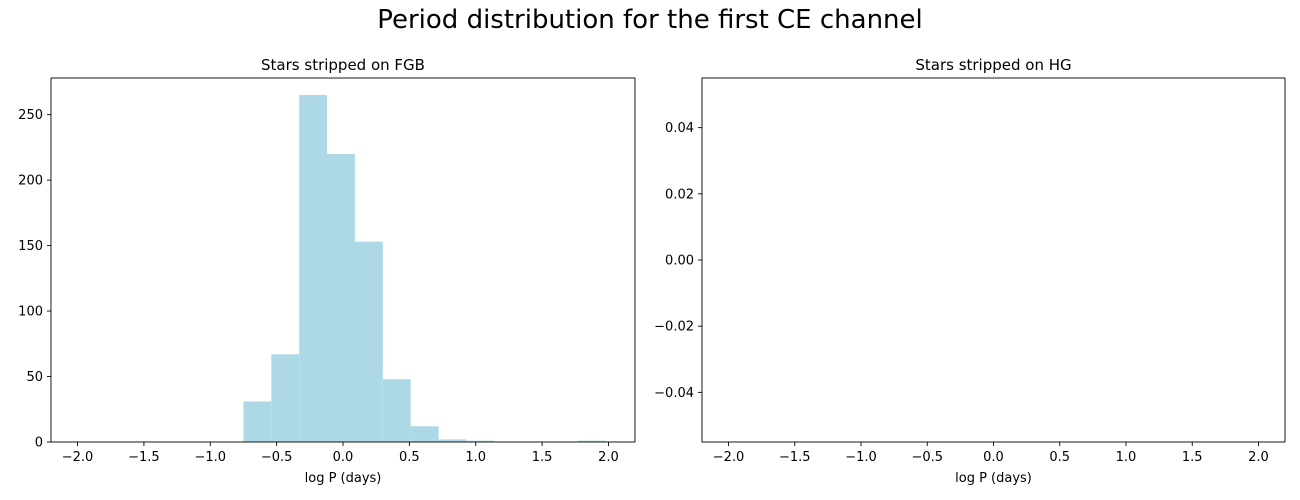  What do you see at coordinates (679, 261) in the screenshot?
I see `y-tick-label: 0.00` at bounding box center [679, 261].